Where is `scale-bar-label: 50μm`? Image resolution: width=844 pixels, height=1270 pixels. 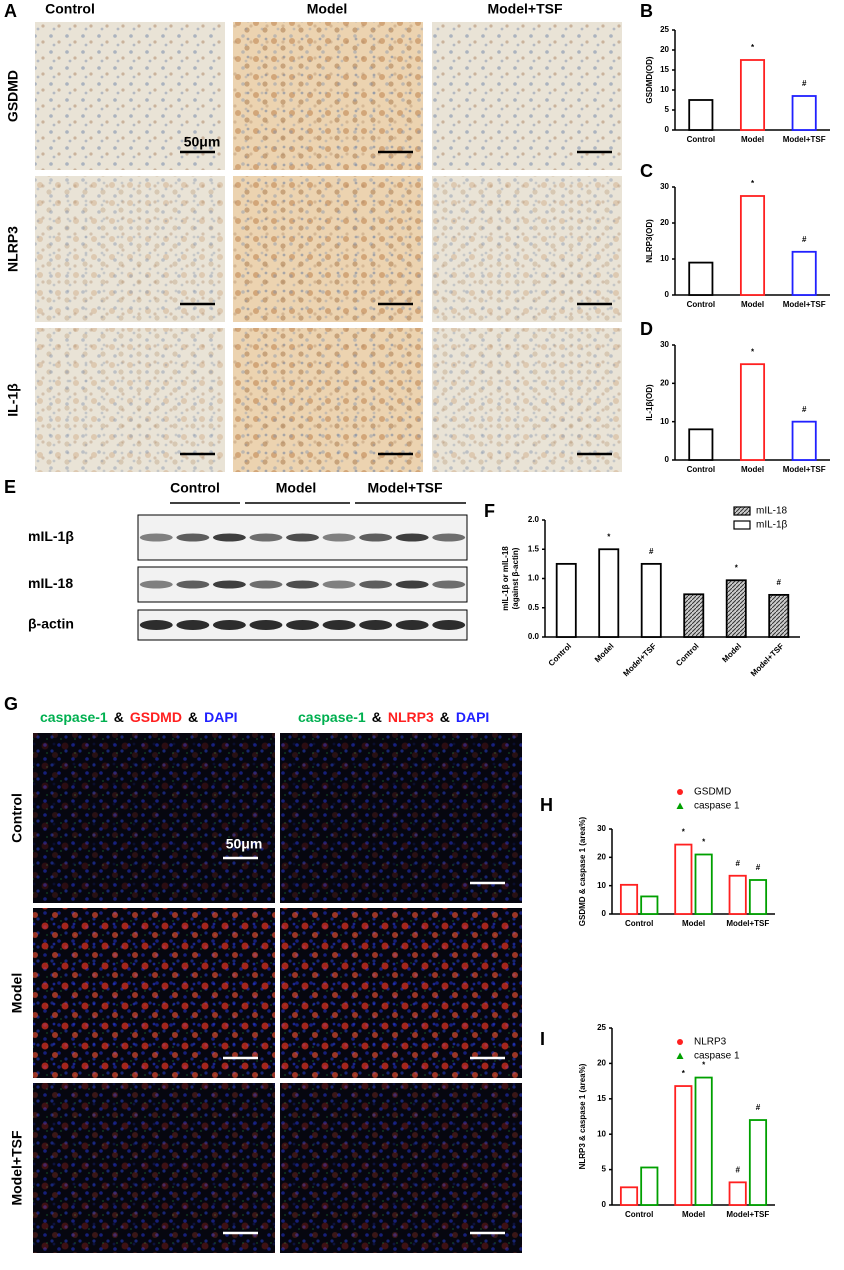
scale-bar-label: 50μm is located at coordinates (202, 142).